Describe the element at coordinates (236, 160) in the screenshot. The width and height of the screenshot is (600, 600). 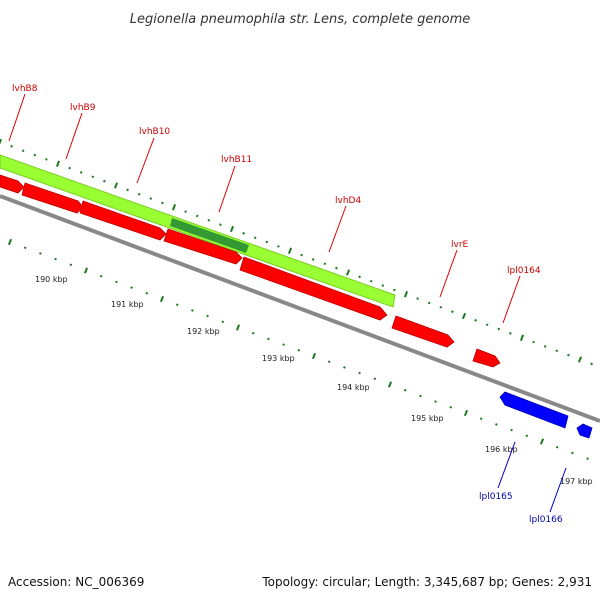
I see `gene-label: lvhB11` at that location.